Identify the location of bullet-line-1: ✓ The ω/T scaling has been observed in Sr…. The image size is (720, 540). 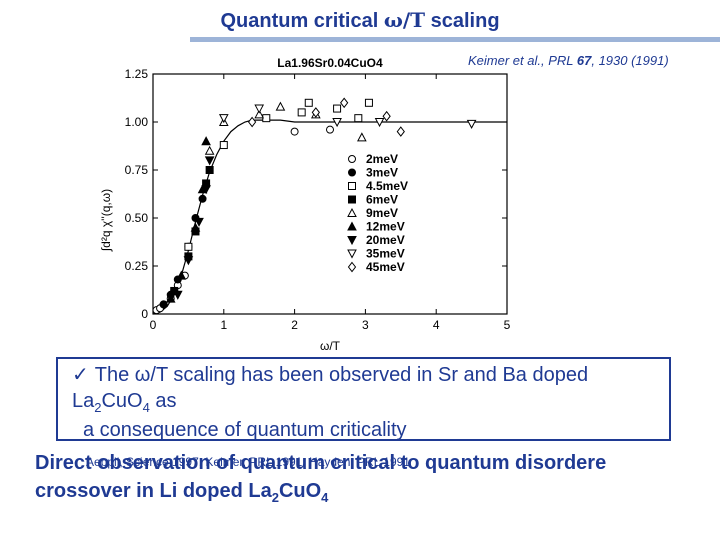
(330, 374).